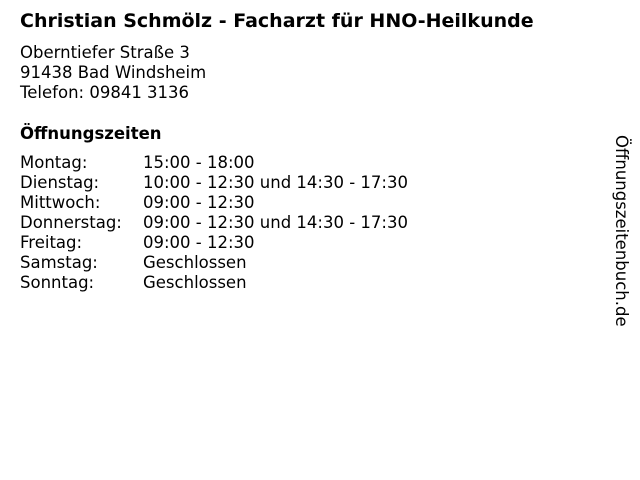 The width and height of the screenshot is (640, 480). I want to click on time-value: 10:00 - 12:30 und 14:30 - 17:30, so click(275, 182).